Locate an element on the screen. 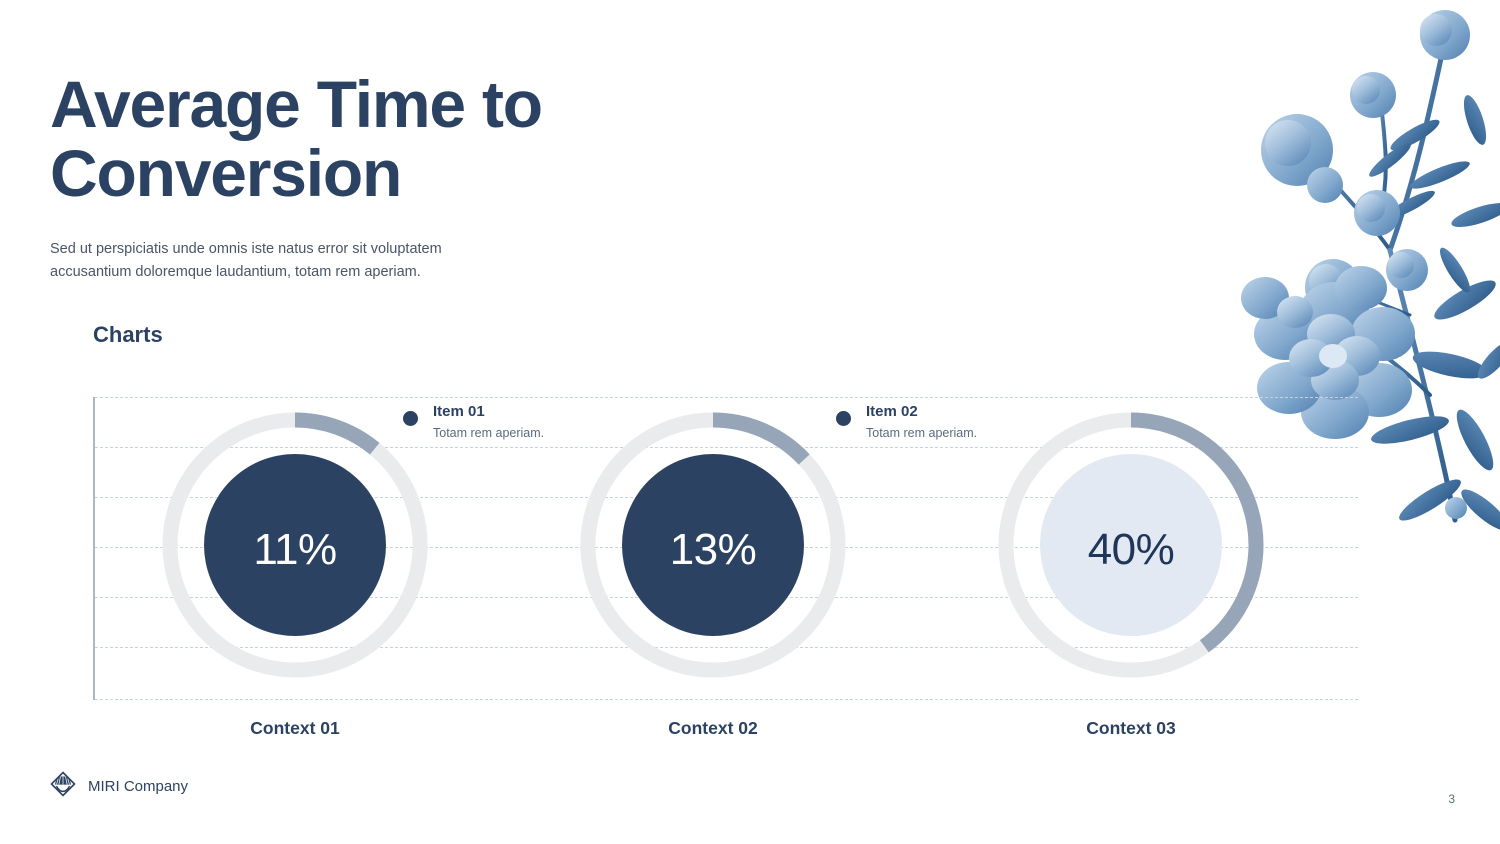  context-label-02: Context 02 is located at coordinates (713, 728).